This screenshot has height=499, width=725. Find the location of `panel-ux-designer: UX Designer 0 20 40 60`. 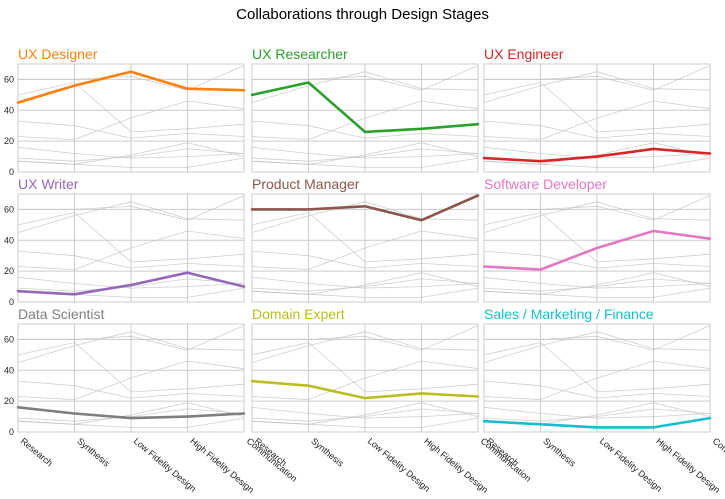

panel-ux-designer: UX Designer 0 20 40 60 is located at coordinates (125, 111).